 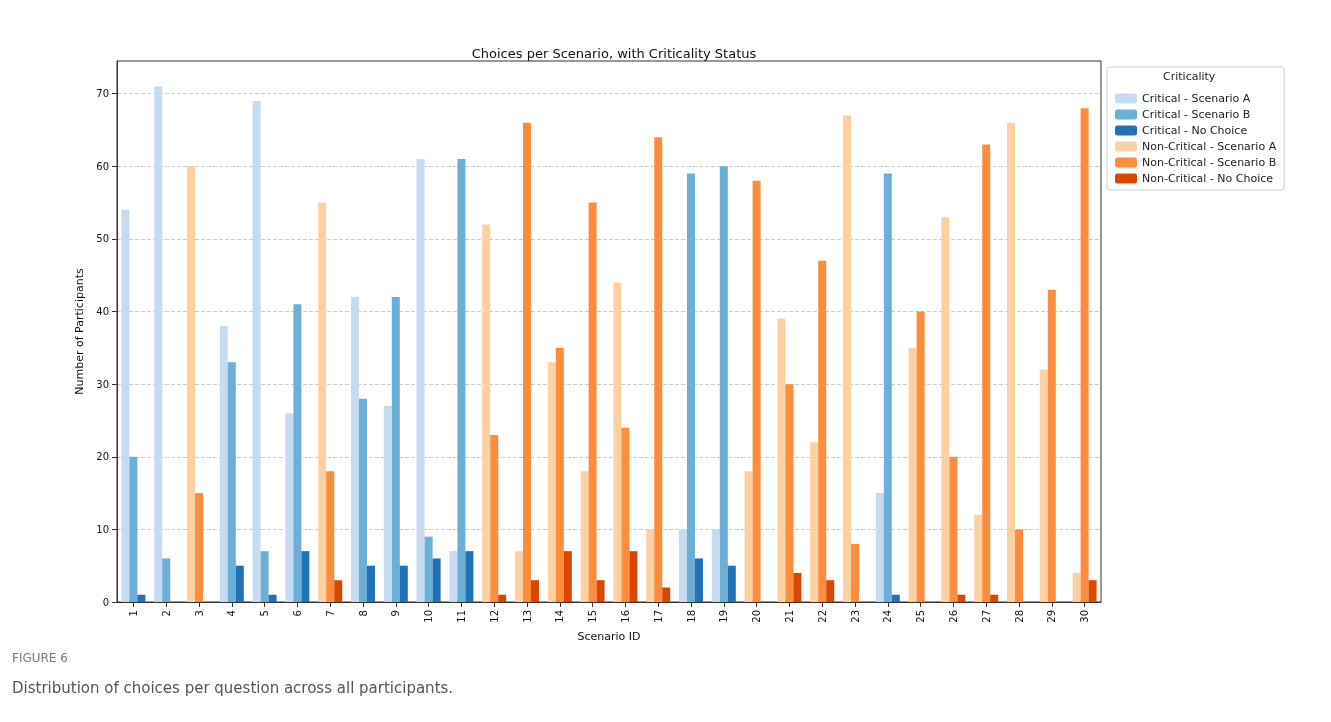 I want to click on y-tick-label: 20, so click(x=102, y=457).